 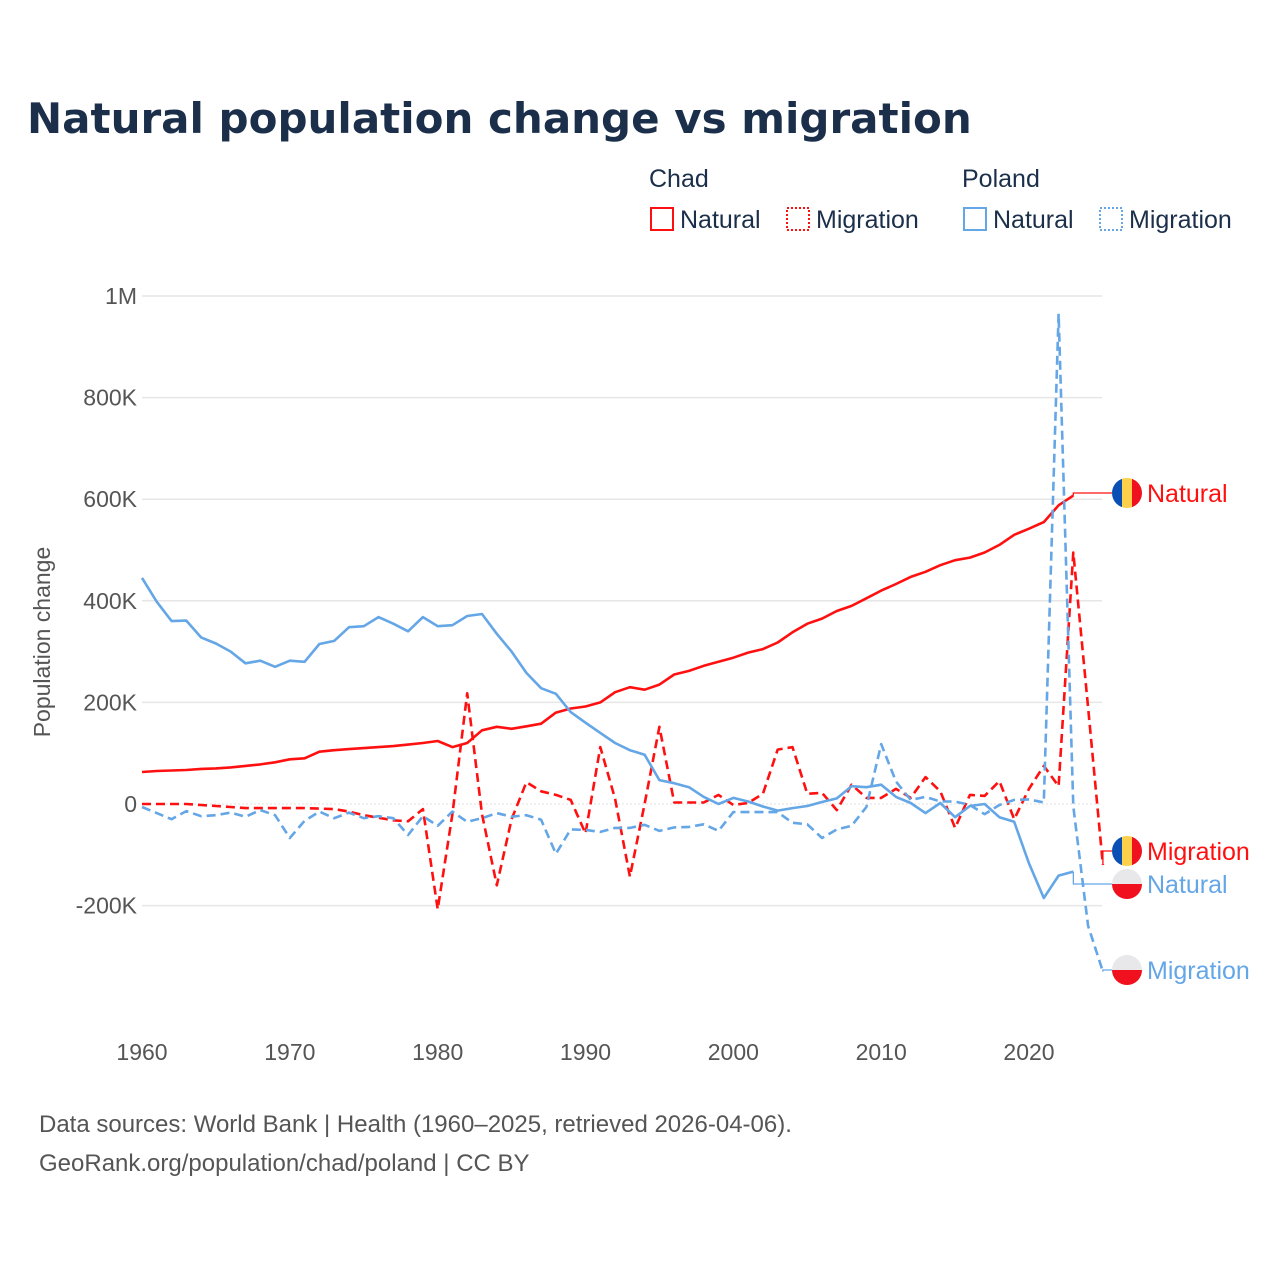 I want to click on y-axis-title: Population change, so click(x=42, y=642).